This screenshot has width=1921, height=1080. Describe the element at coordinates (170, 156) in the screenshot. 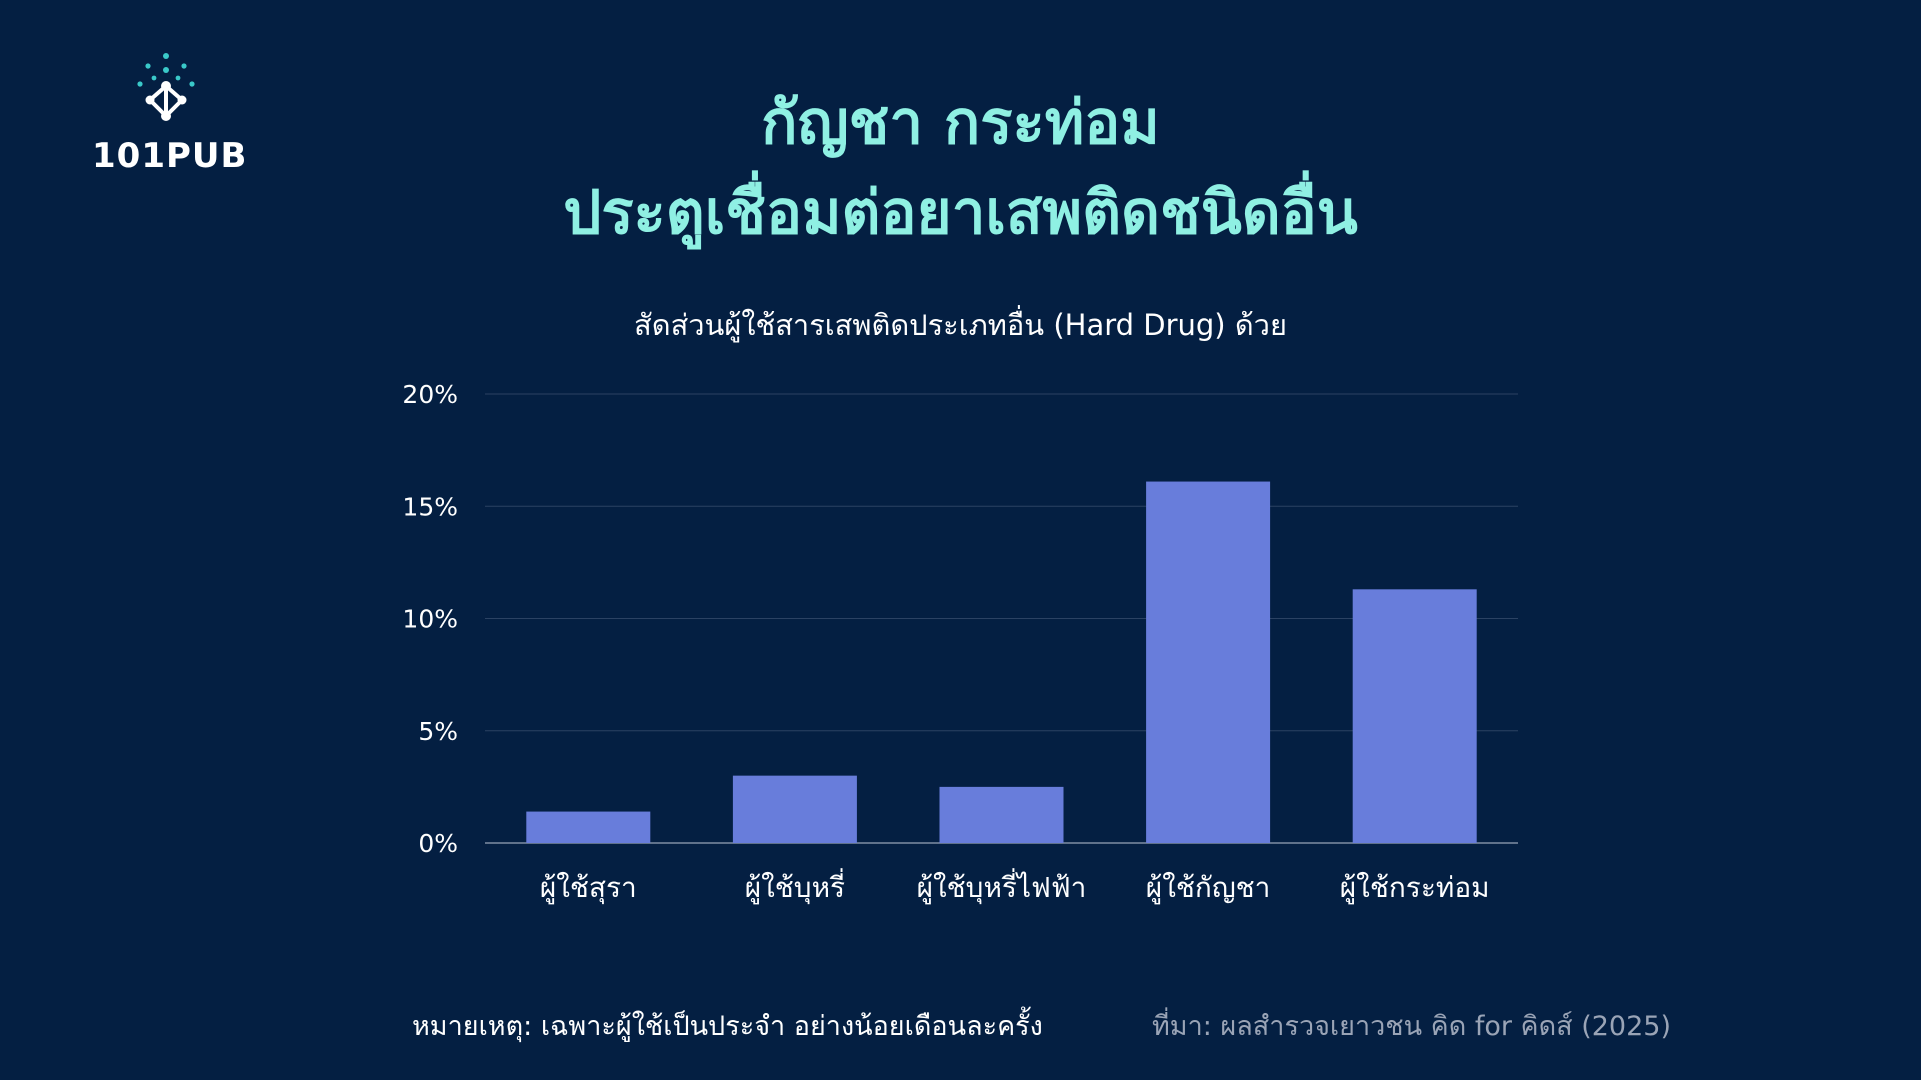

I see `logo-text: 101PUB` at that location.